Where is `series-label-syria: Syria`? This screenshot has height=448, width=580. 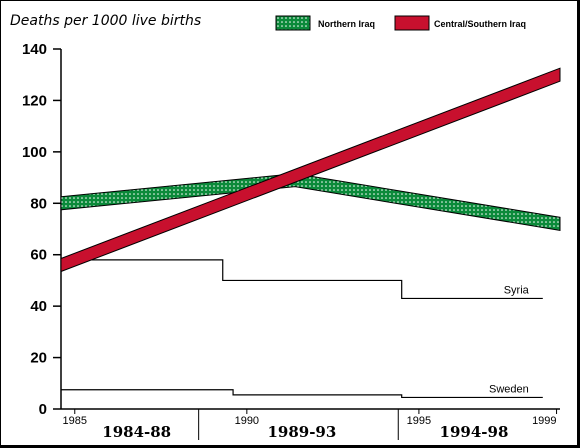 series-label-syria: Syria is located at coordinates (517, 290).